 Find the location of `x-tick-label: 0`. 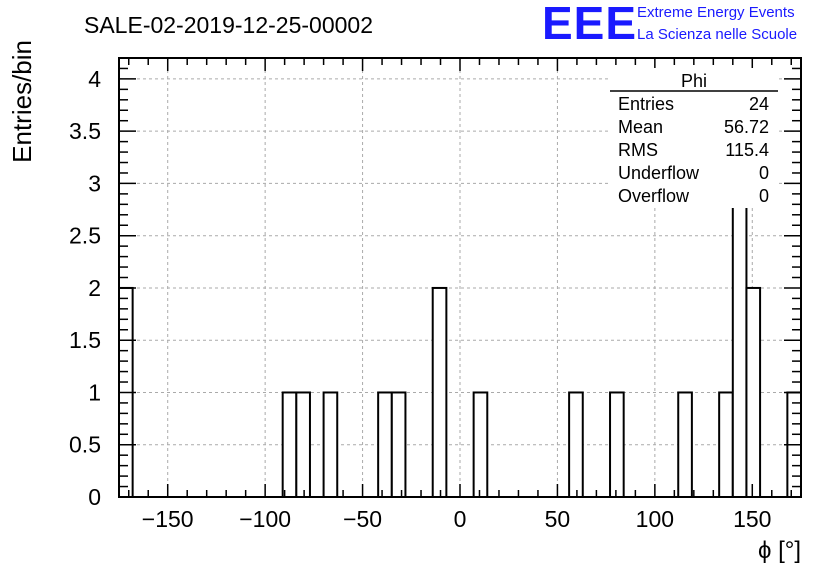

x-tick-label: 0 is located at coordinates (460, 519).